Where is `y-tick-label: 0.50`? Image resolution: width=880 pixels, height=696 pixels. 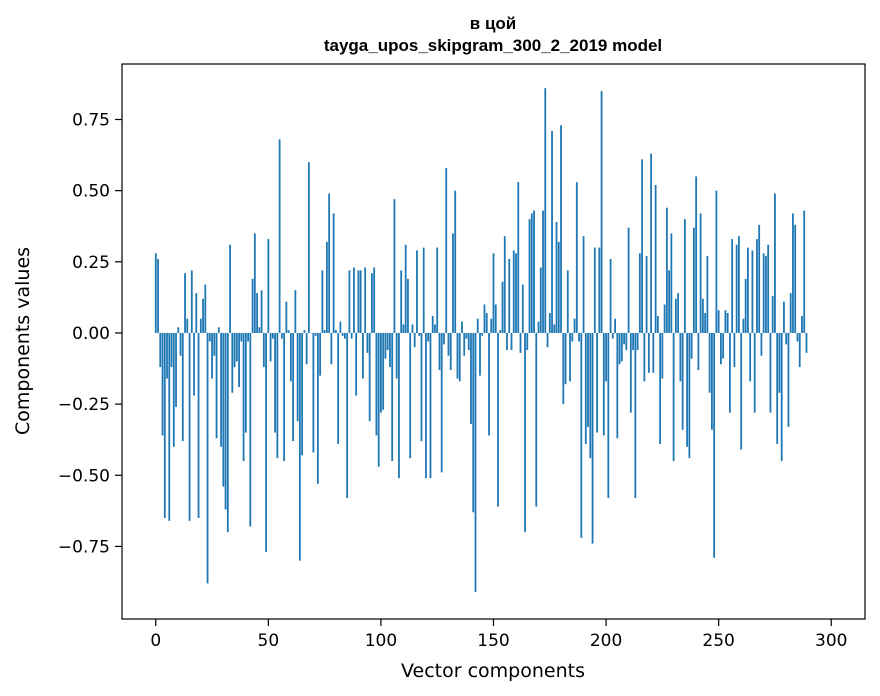
y-tick-label: 0.50 is located at coordinates (91, 192).